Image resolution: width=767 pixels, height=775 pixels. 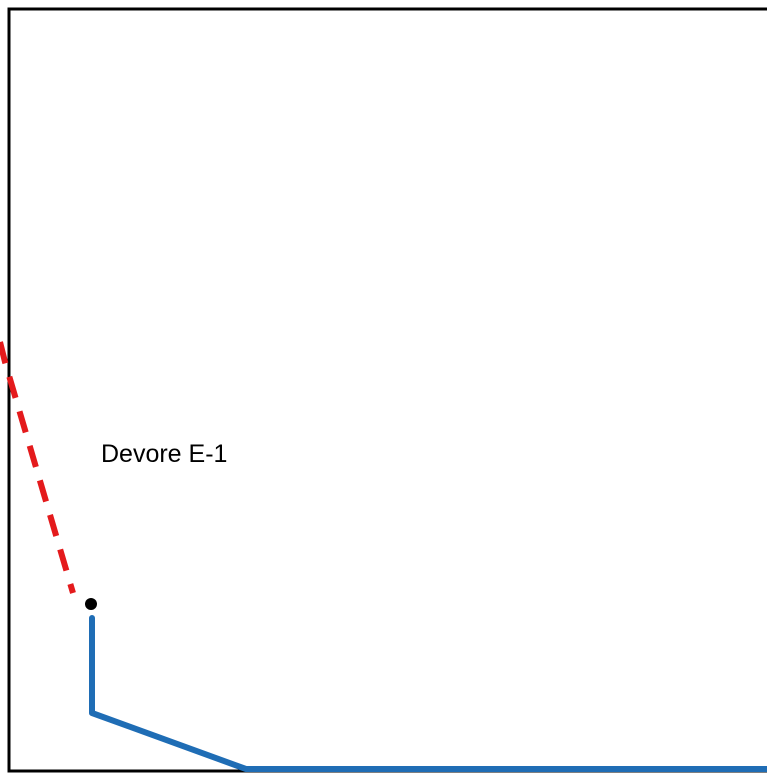 I want to click on junction-marker, so click(x=91, y=604).